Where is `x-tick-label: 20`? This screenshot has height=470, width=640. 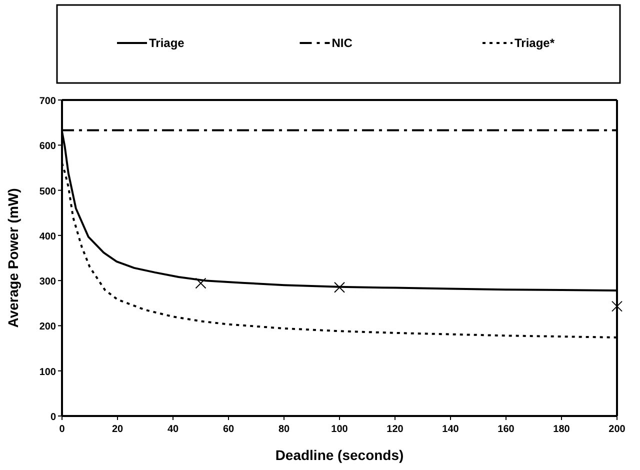 x-tick-label: 20 is located at coordinates (118, 429).